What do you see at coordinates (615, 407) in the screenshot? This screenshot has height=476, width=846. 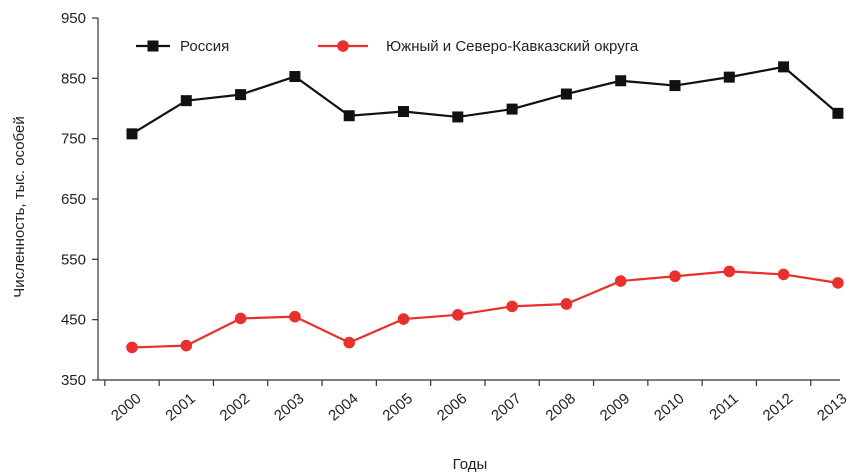 I see `x-tick-label: 2009` at bounding box center [615, 407].